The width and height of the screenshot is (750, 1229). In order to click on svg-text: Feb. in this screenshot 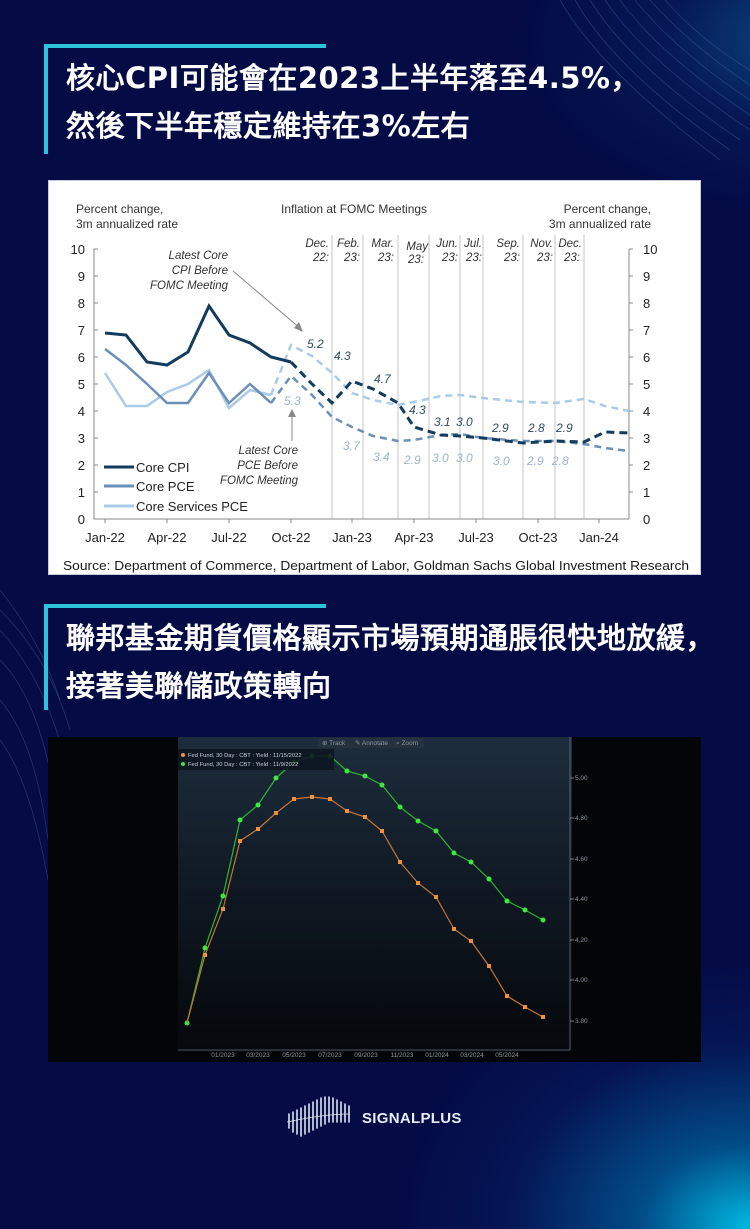, I will do `click(348, 244)`.